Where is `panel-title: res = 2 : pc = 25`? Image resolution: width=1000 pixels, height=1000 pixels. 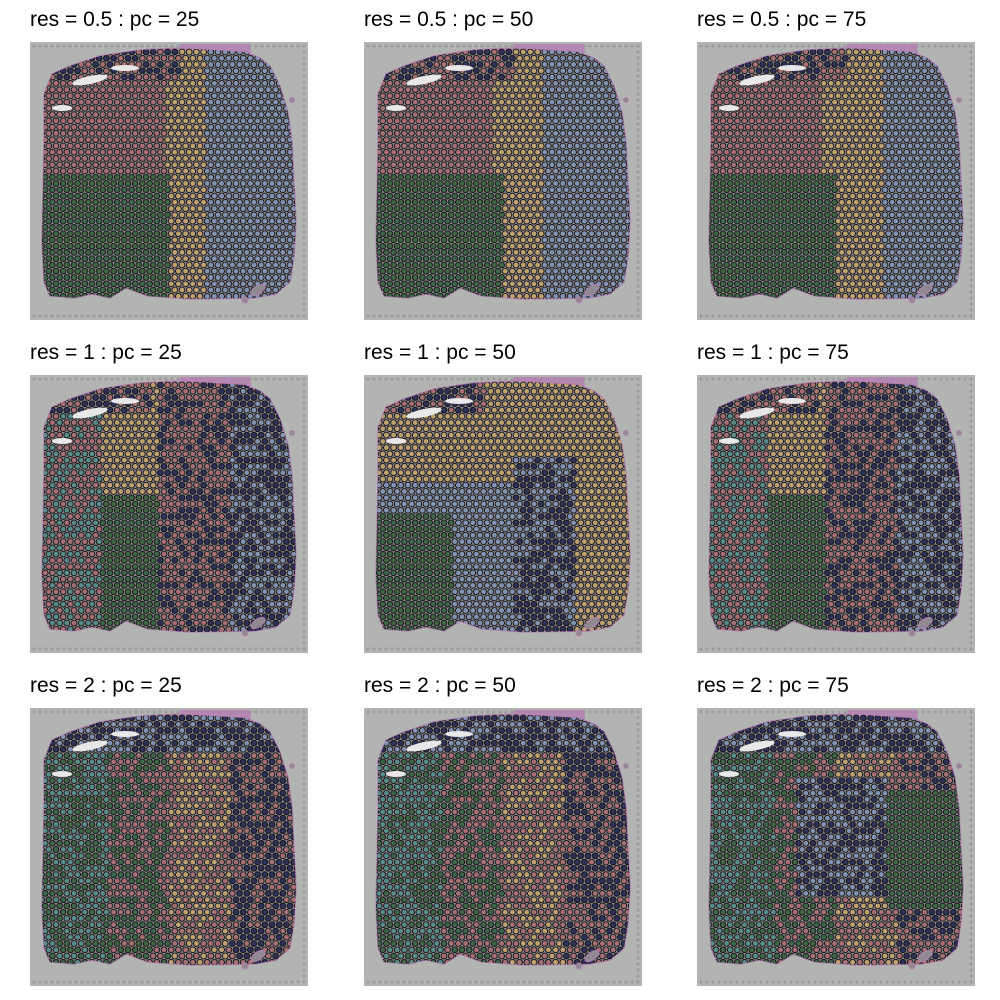
panel-title: res = 2 : pc = 25 is located at coordinates (106, 686).